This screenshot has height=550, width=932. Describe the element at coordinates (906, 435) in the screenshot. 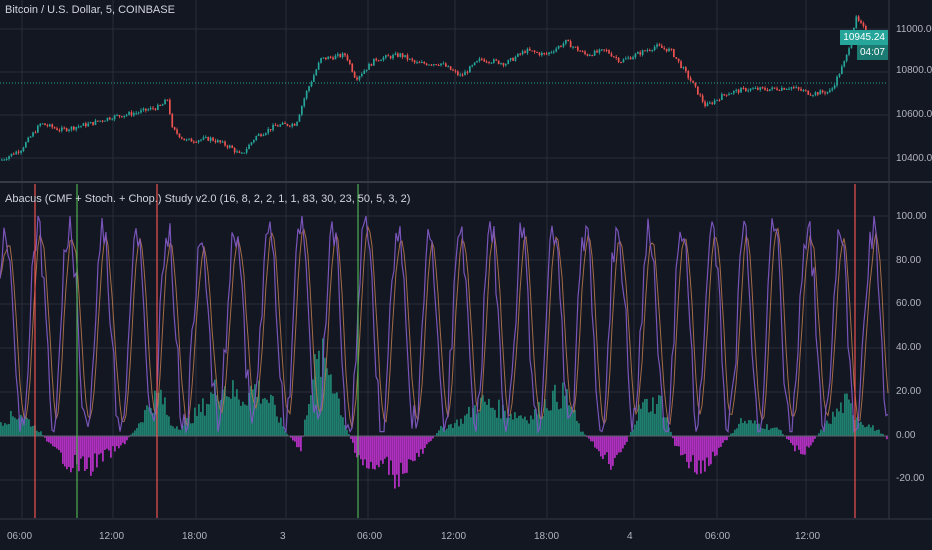

I see `indicator-axis-label: 0.00` at that location.